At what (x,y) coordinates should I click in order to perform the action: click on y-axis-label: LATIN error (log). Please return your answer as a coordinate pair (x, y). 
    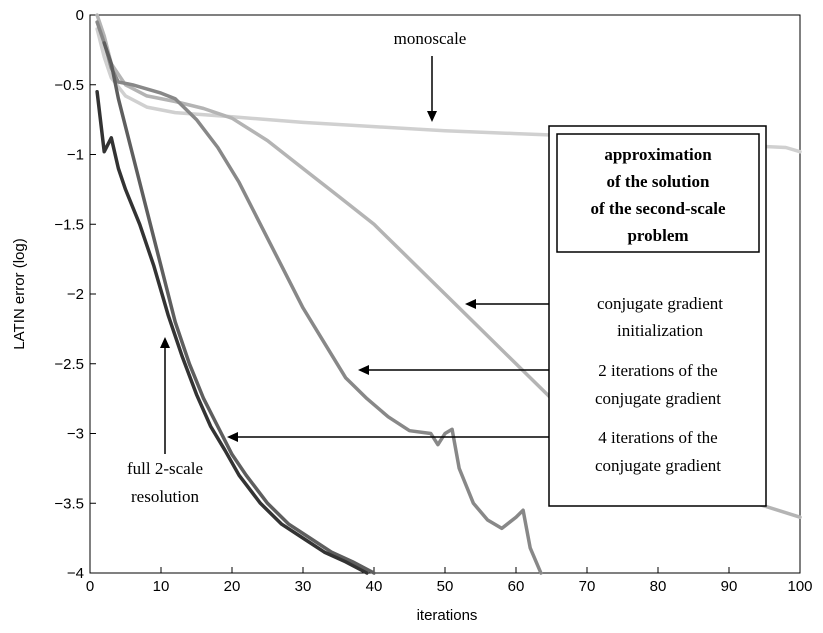
    Looking at the image, I should click on (19, 293).